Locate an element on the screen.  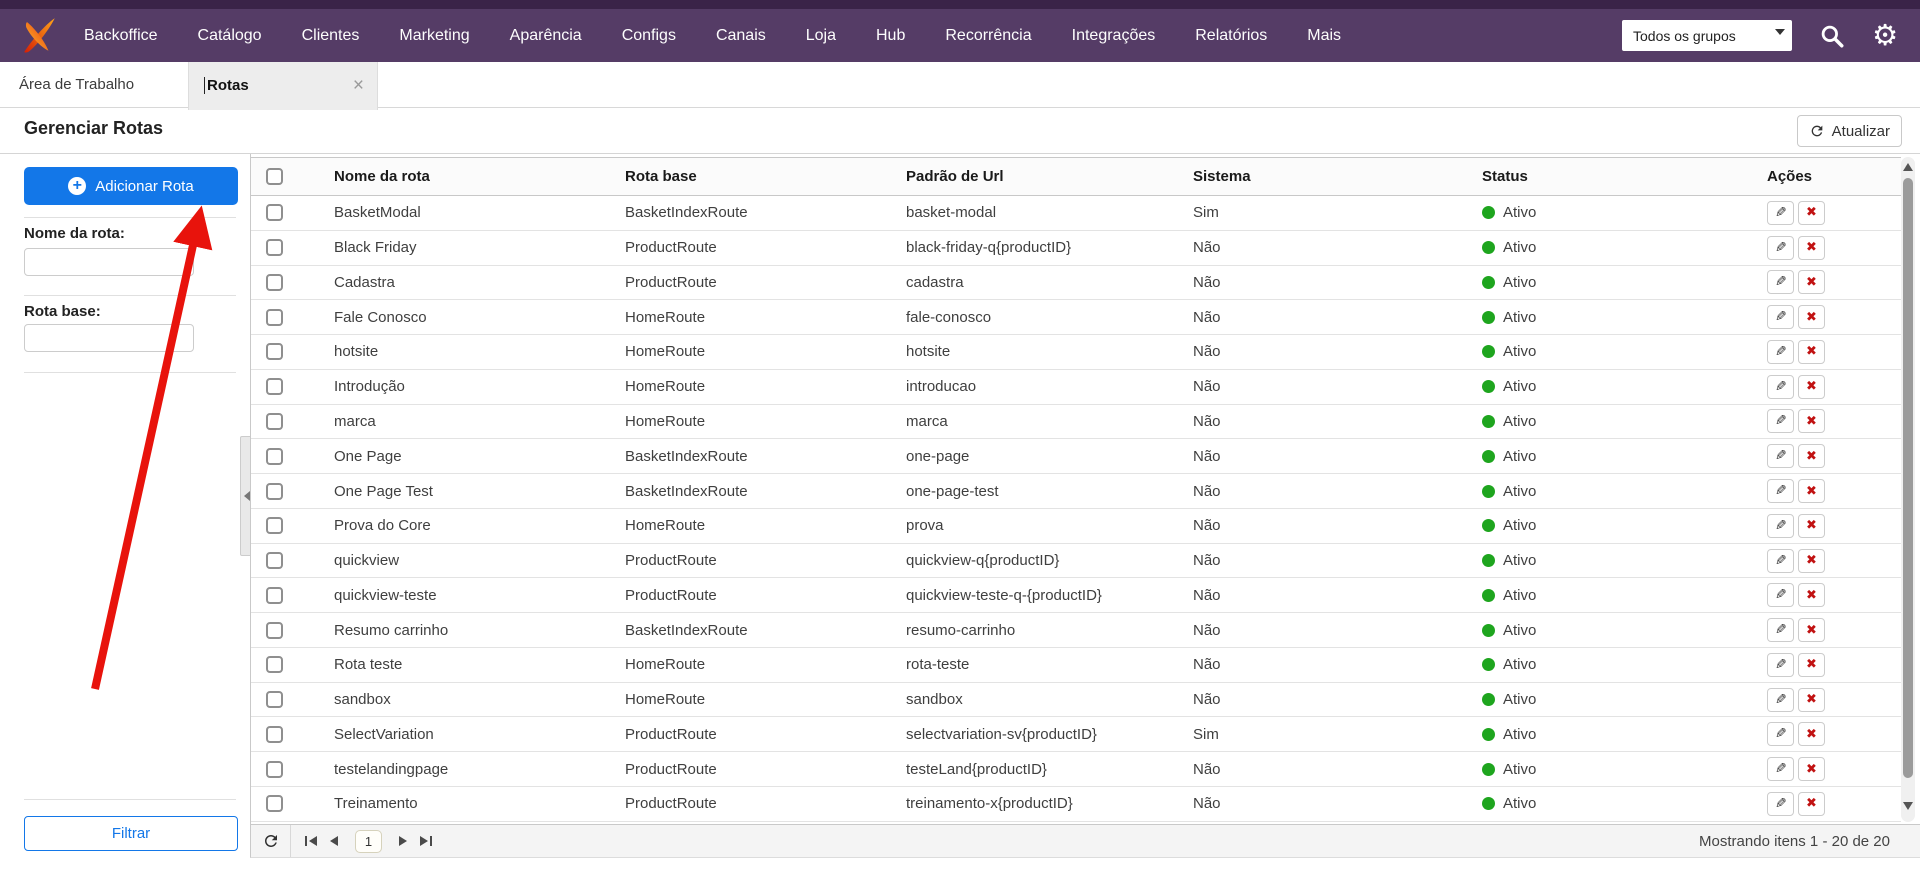
nav-item-aparencia: Aparência is located at coordinates (545, 35).